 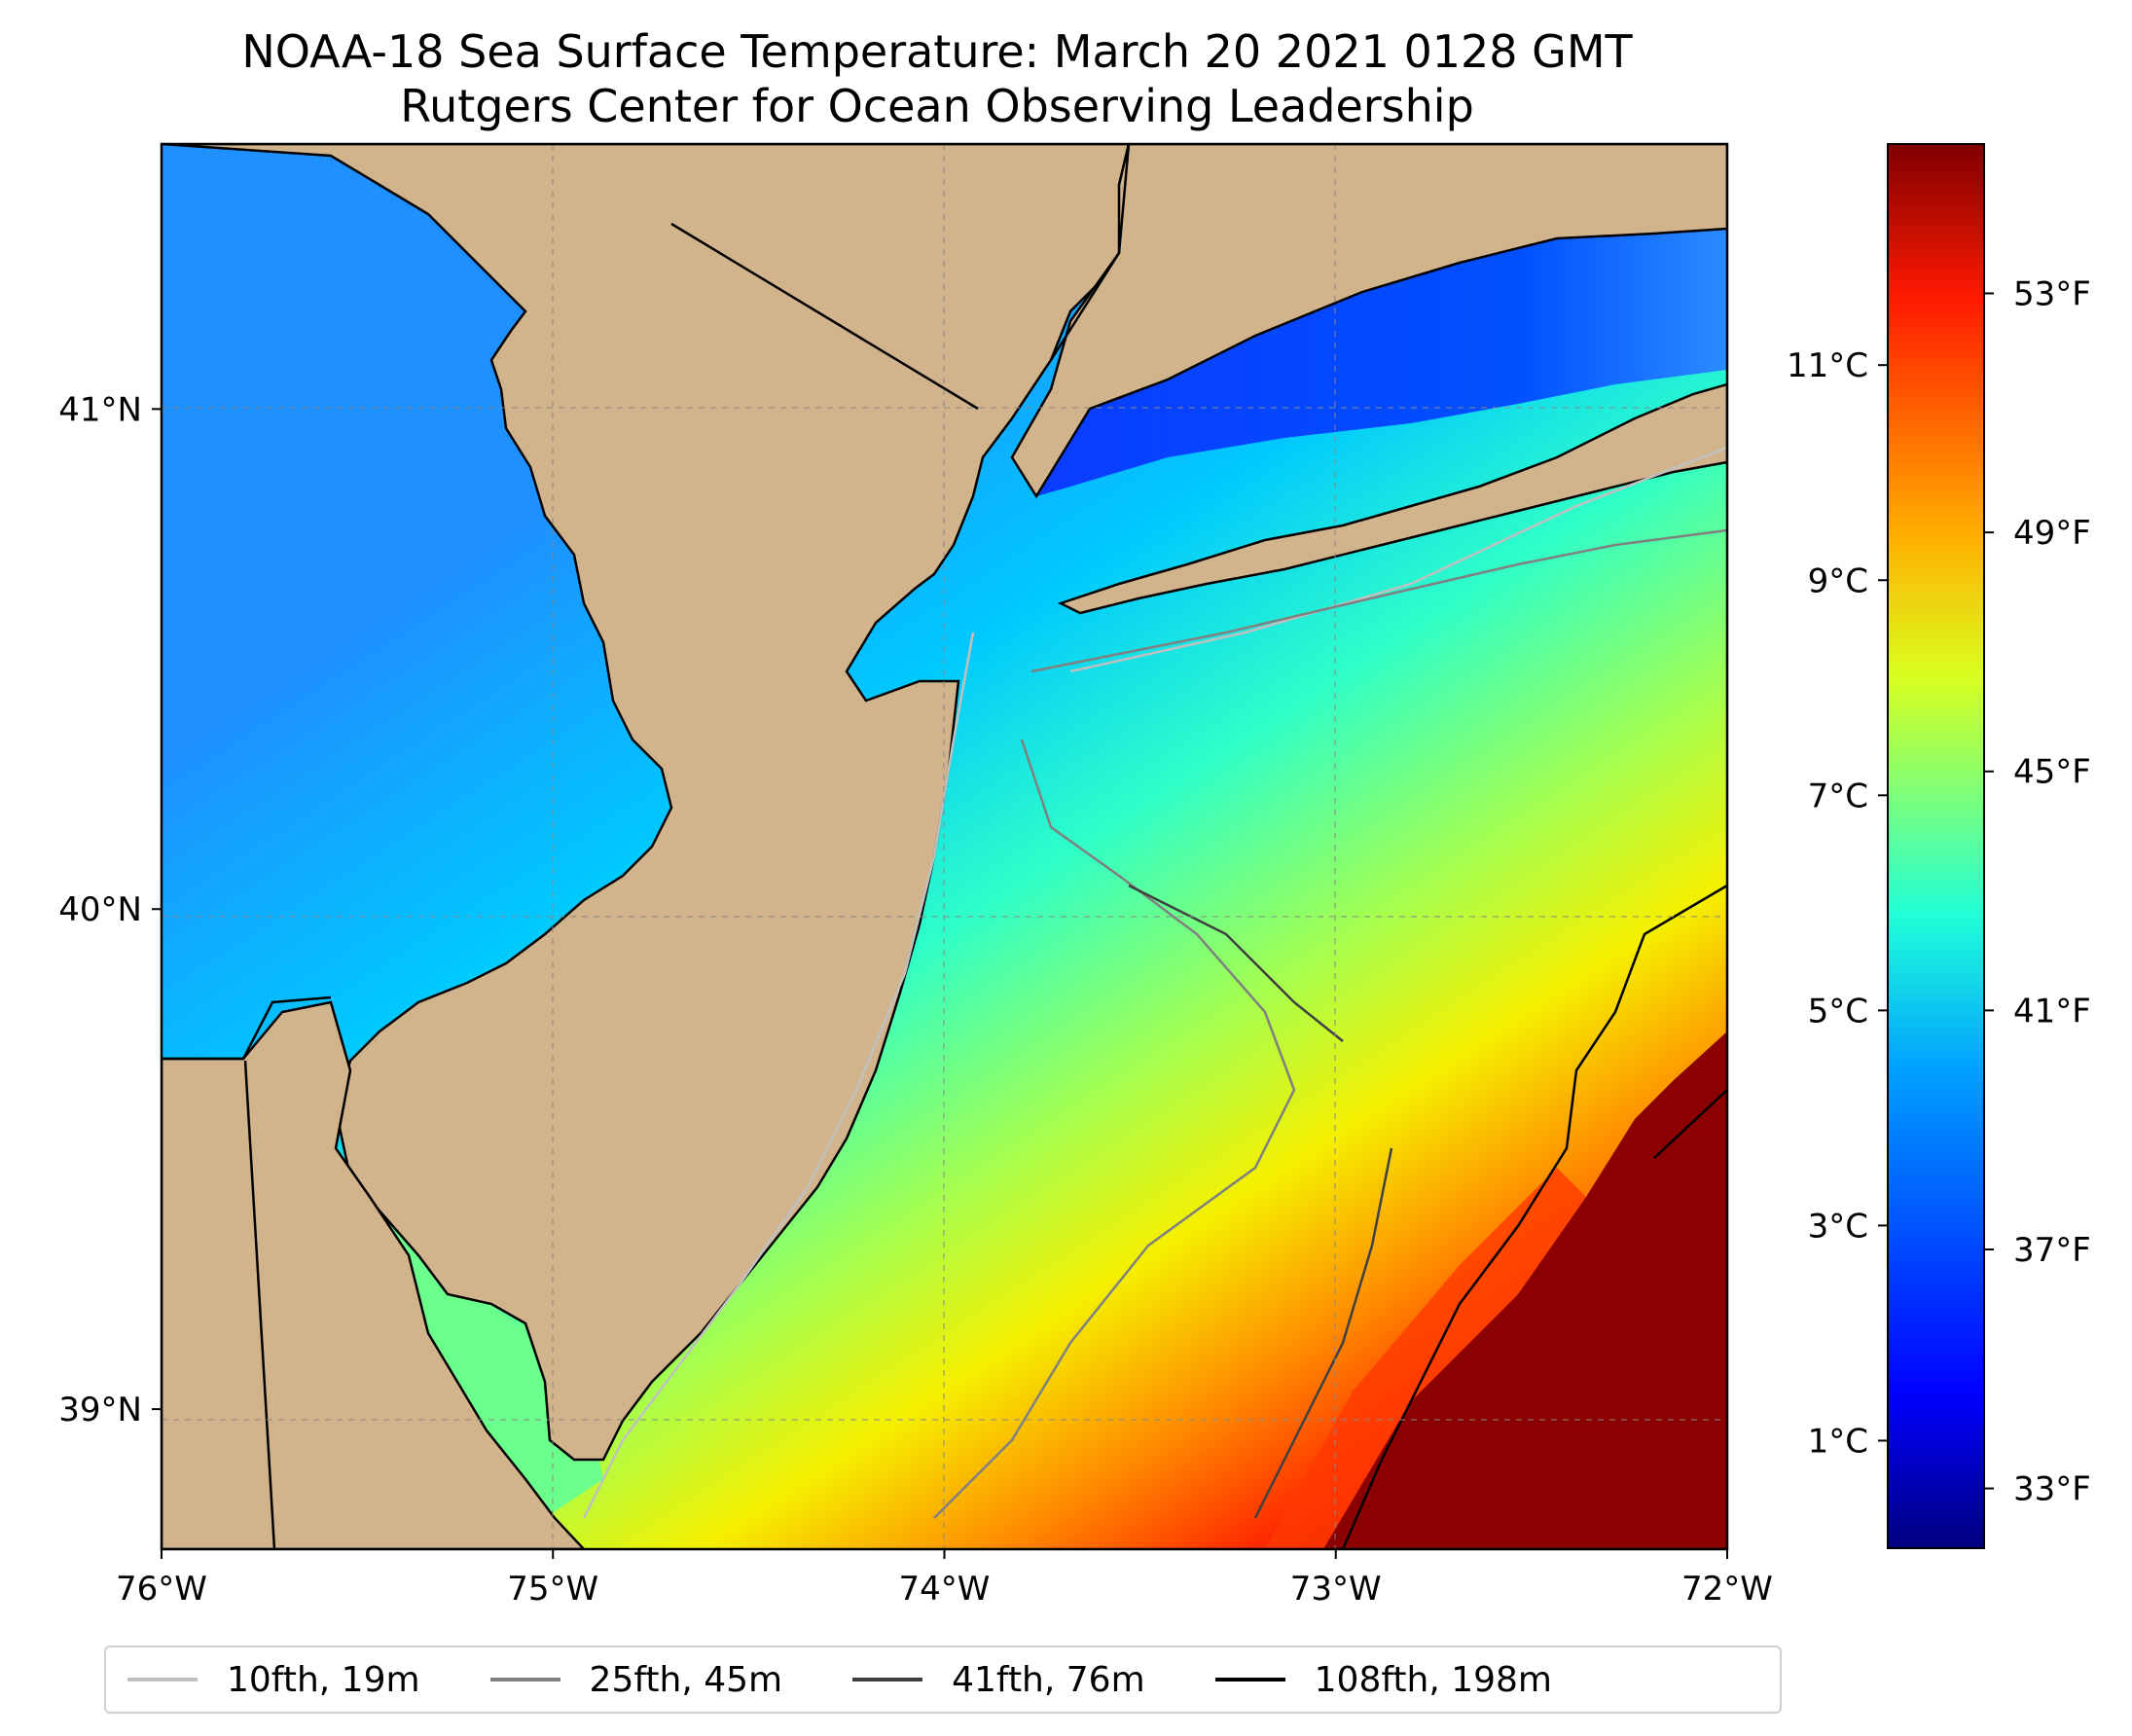 I want to click on lat-tick-label: 41°N, so click(x=100, y=410).